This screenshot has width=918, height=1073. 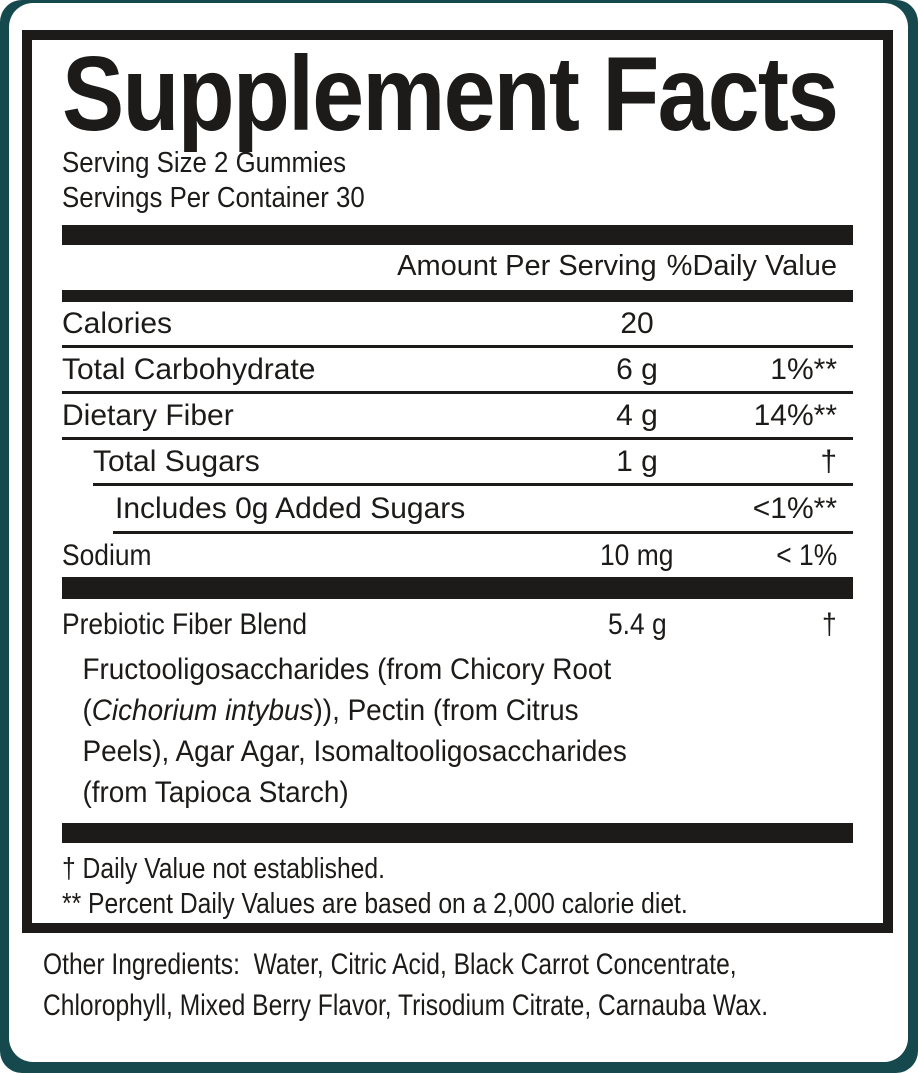 What do you see at coordinates (794, 508) in the screenshot?
I see `nutrient-dv: <1%**` at bounding box center [794, 508].